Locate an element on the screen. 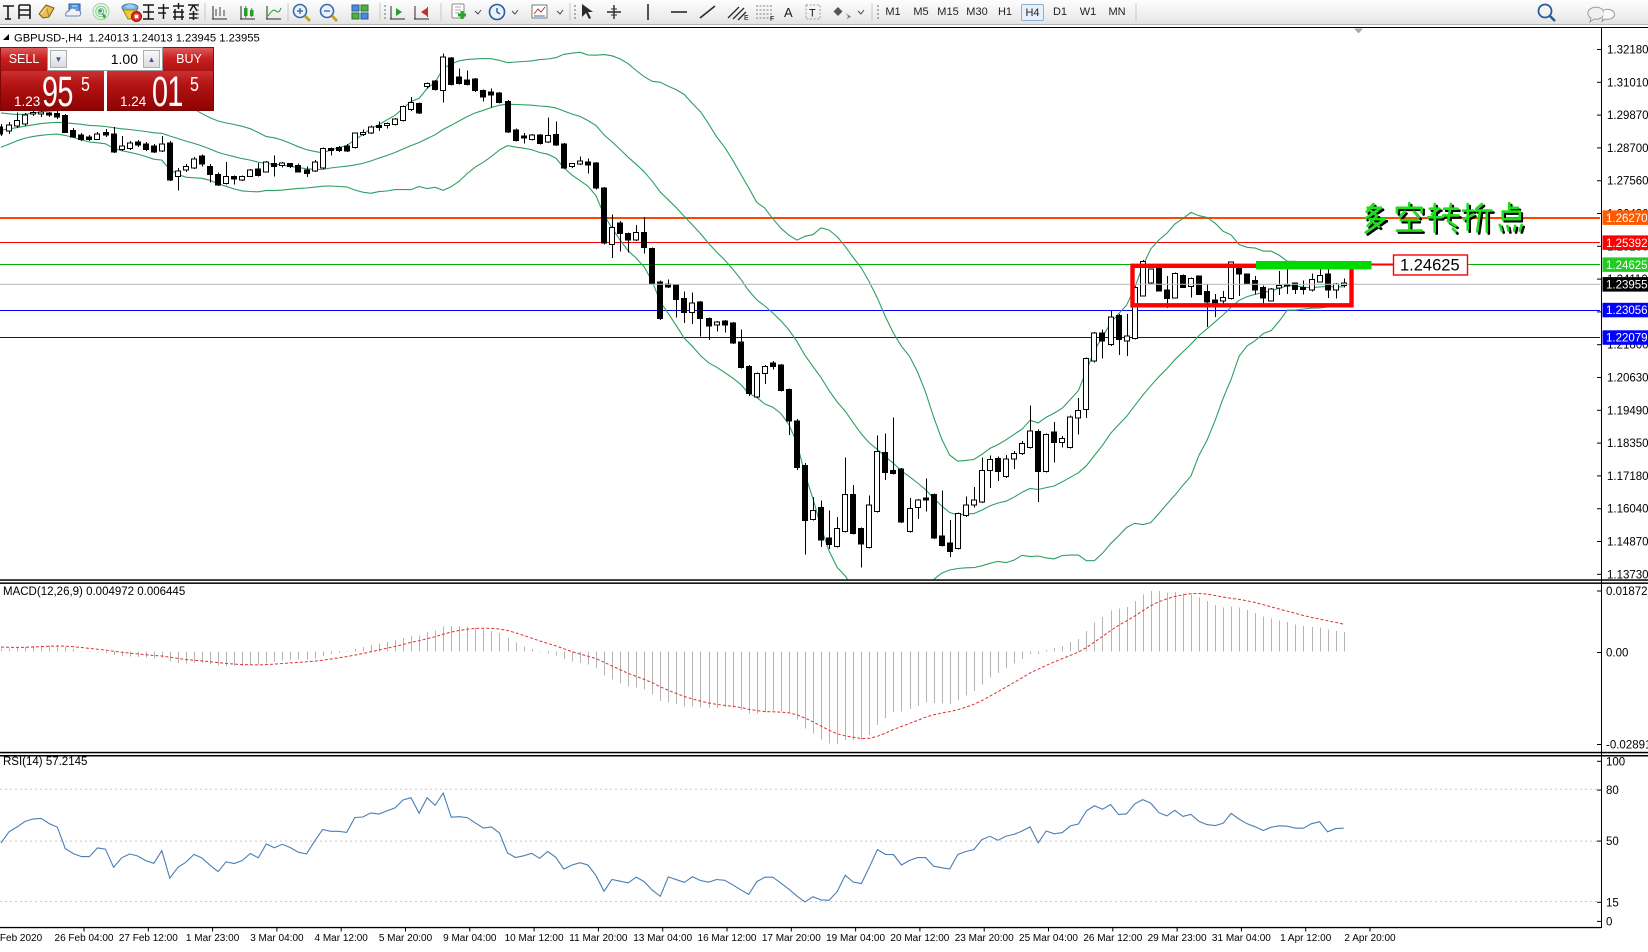  svg-text:MACD(12,26,9) 0.004972 0.00644: MACD(12,26,9) 0.004972 0.006445 is located at coordinates (94, 592).